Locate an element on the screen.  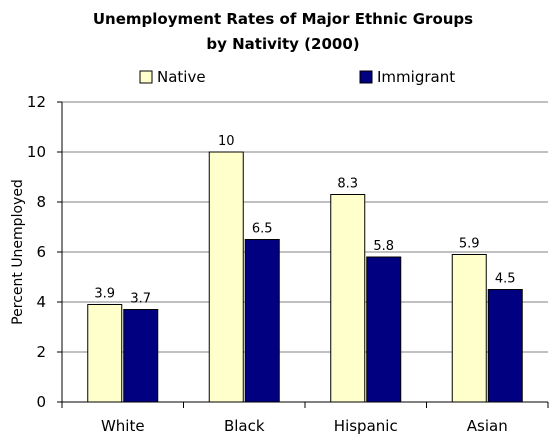
y-axis-label: Percent Unemployed is located at coordinates (18, 252).